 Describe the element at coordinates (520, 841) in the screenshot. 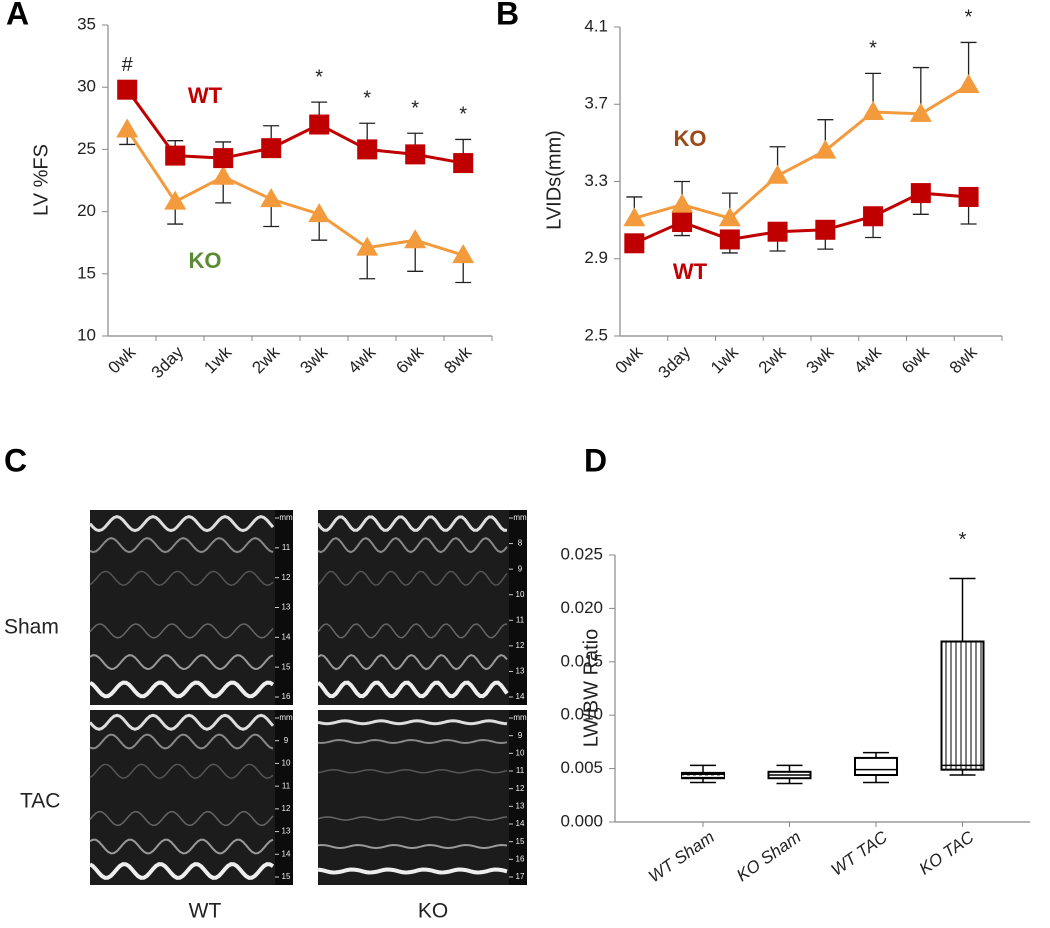

I see `ruler-label: 15` at that location.